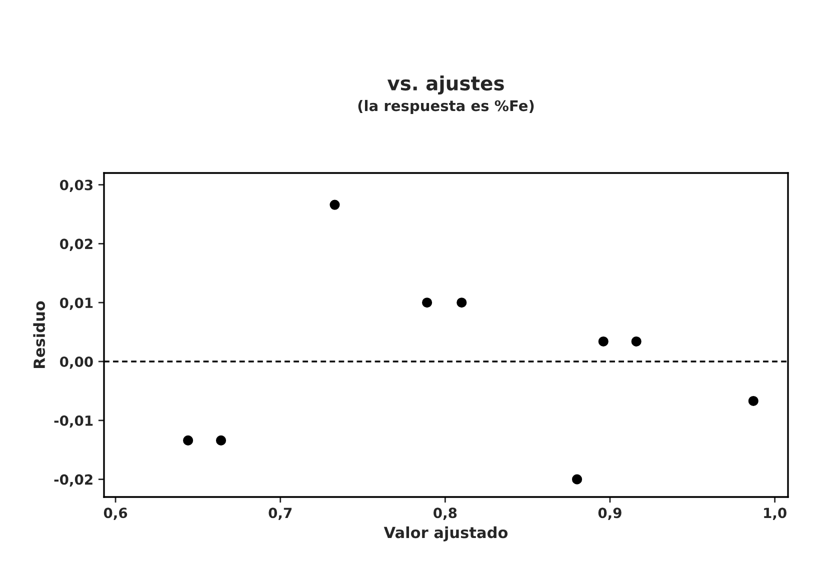  What do you see at coordinates (445, 514) in the screenshot?
I see `x-tick-label: 0,8` at bounding box center [445, 514].